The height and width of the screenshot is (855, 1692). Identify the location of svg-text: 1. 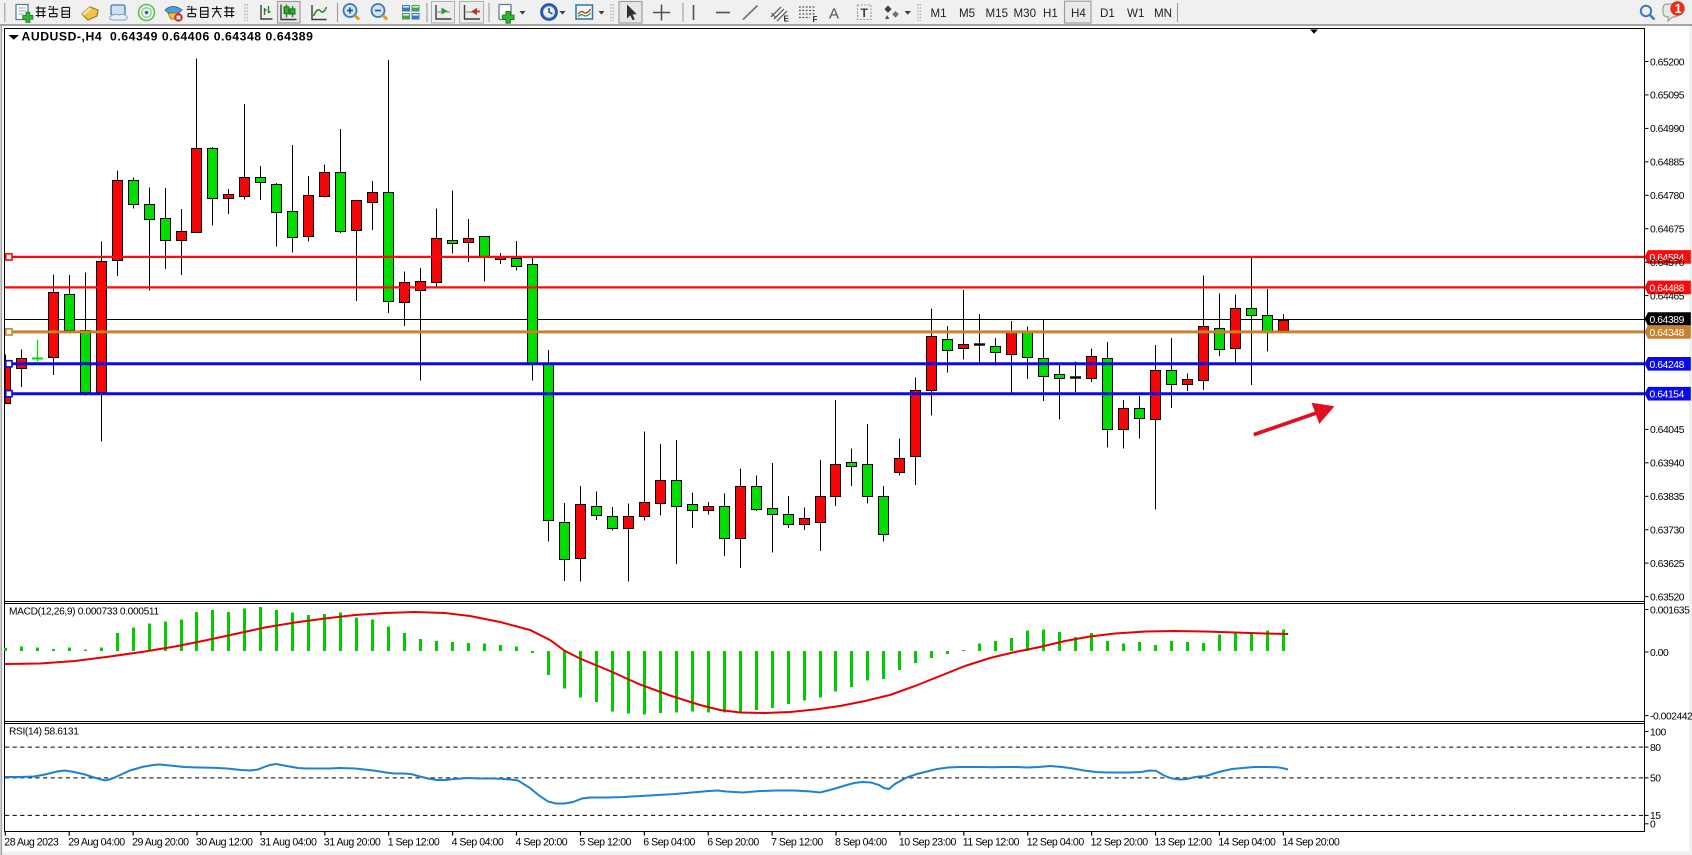
(1678, 9).